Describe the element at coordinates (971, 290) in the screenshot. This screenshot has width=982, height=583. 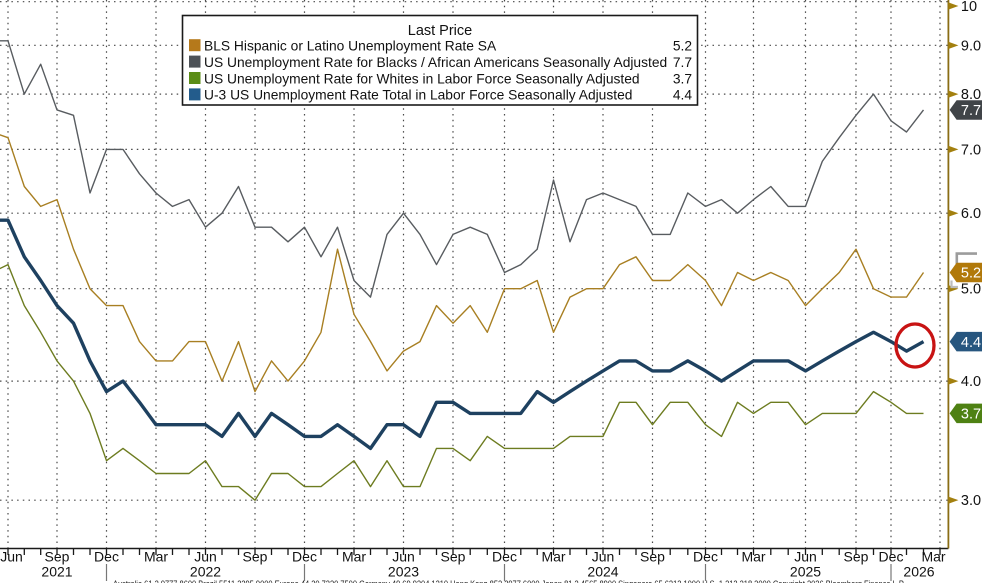
I see `svg-text: 5.0` at that location.